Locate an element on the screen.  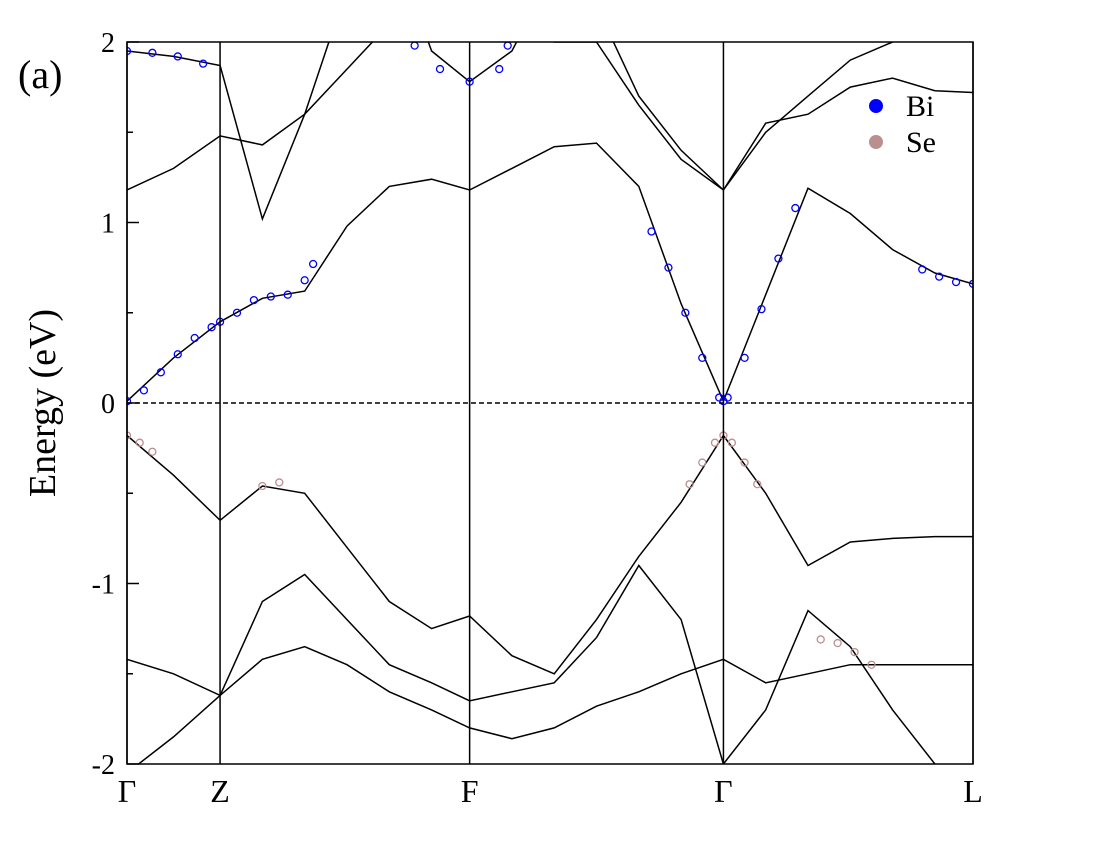
y-tick-label: 2 is located at coordinates (108, 43).